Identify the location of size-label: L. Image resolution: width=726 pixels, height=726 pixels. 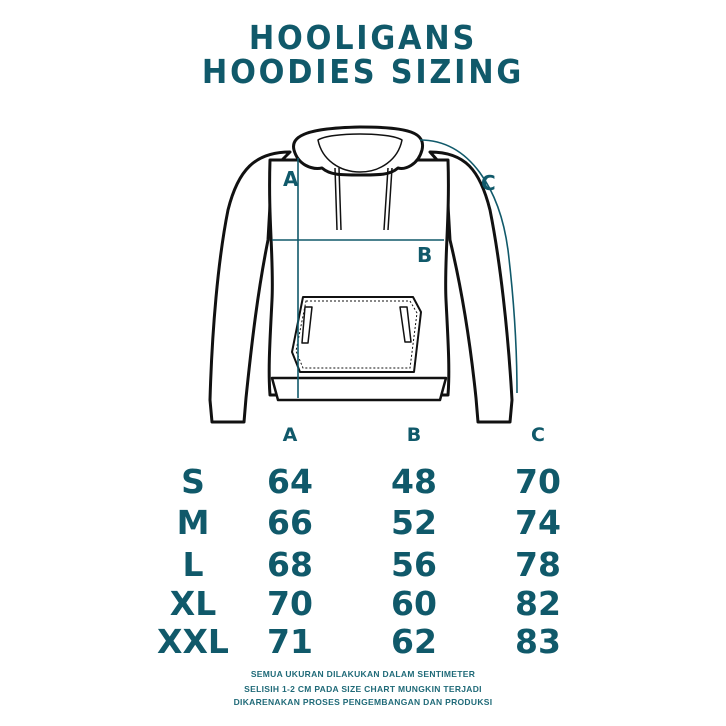
(193, 564).